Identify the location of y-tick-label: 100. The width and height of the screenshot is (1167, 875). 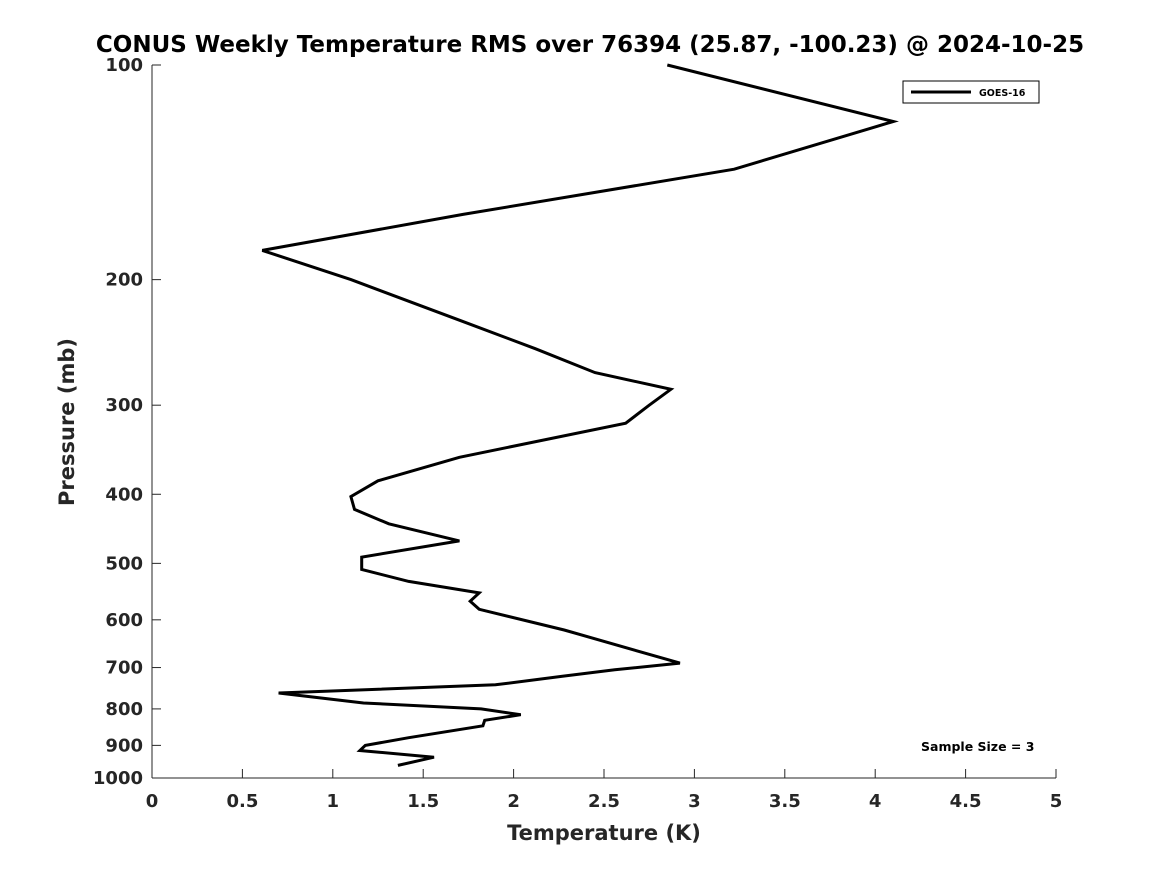
(124, 65).